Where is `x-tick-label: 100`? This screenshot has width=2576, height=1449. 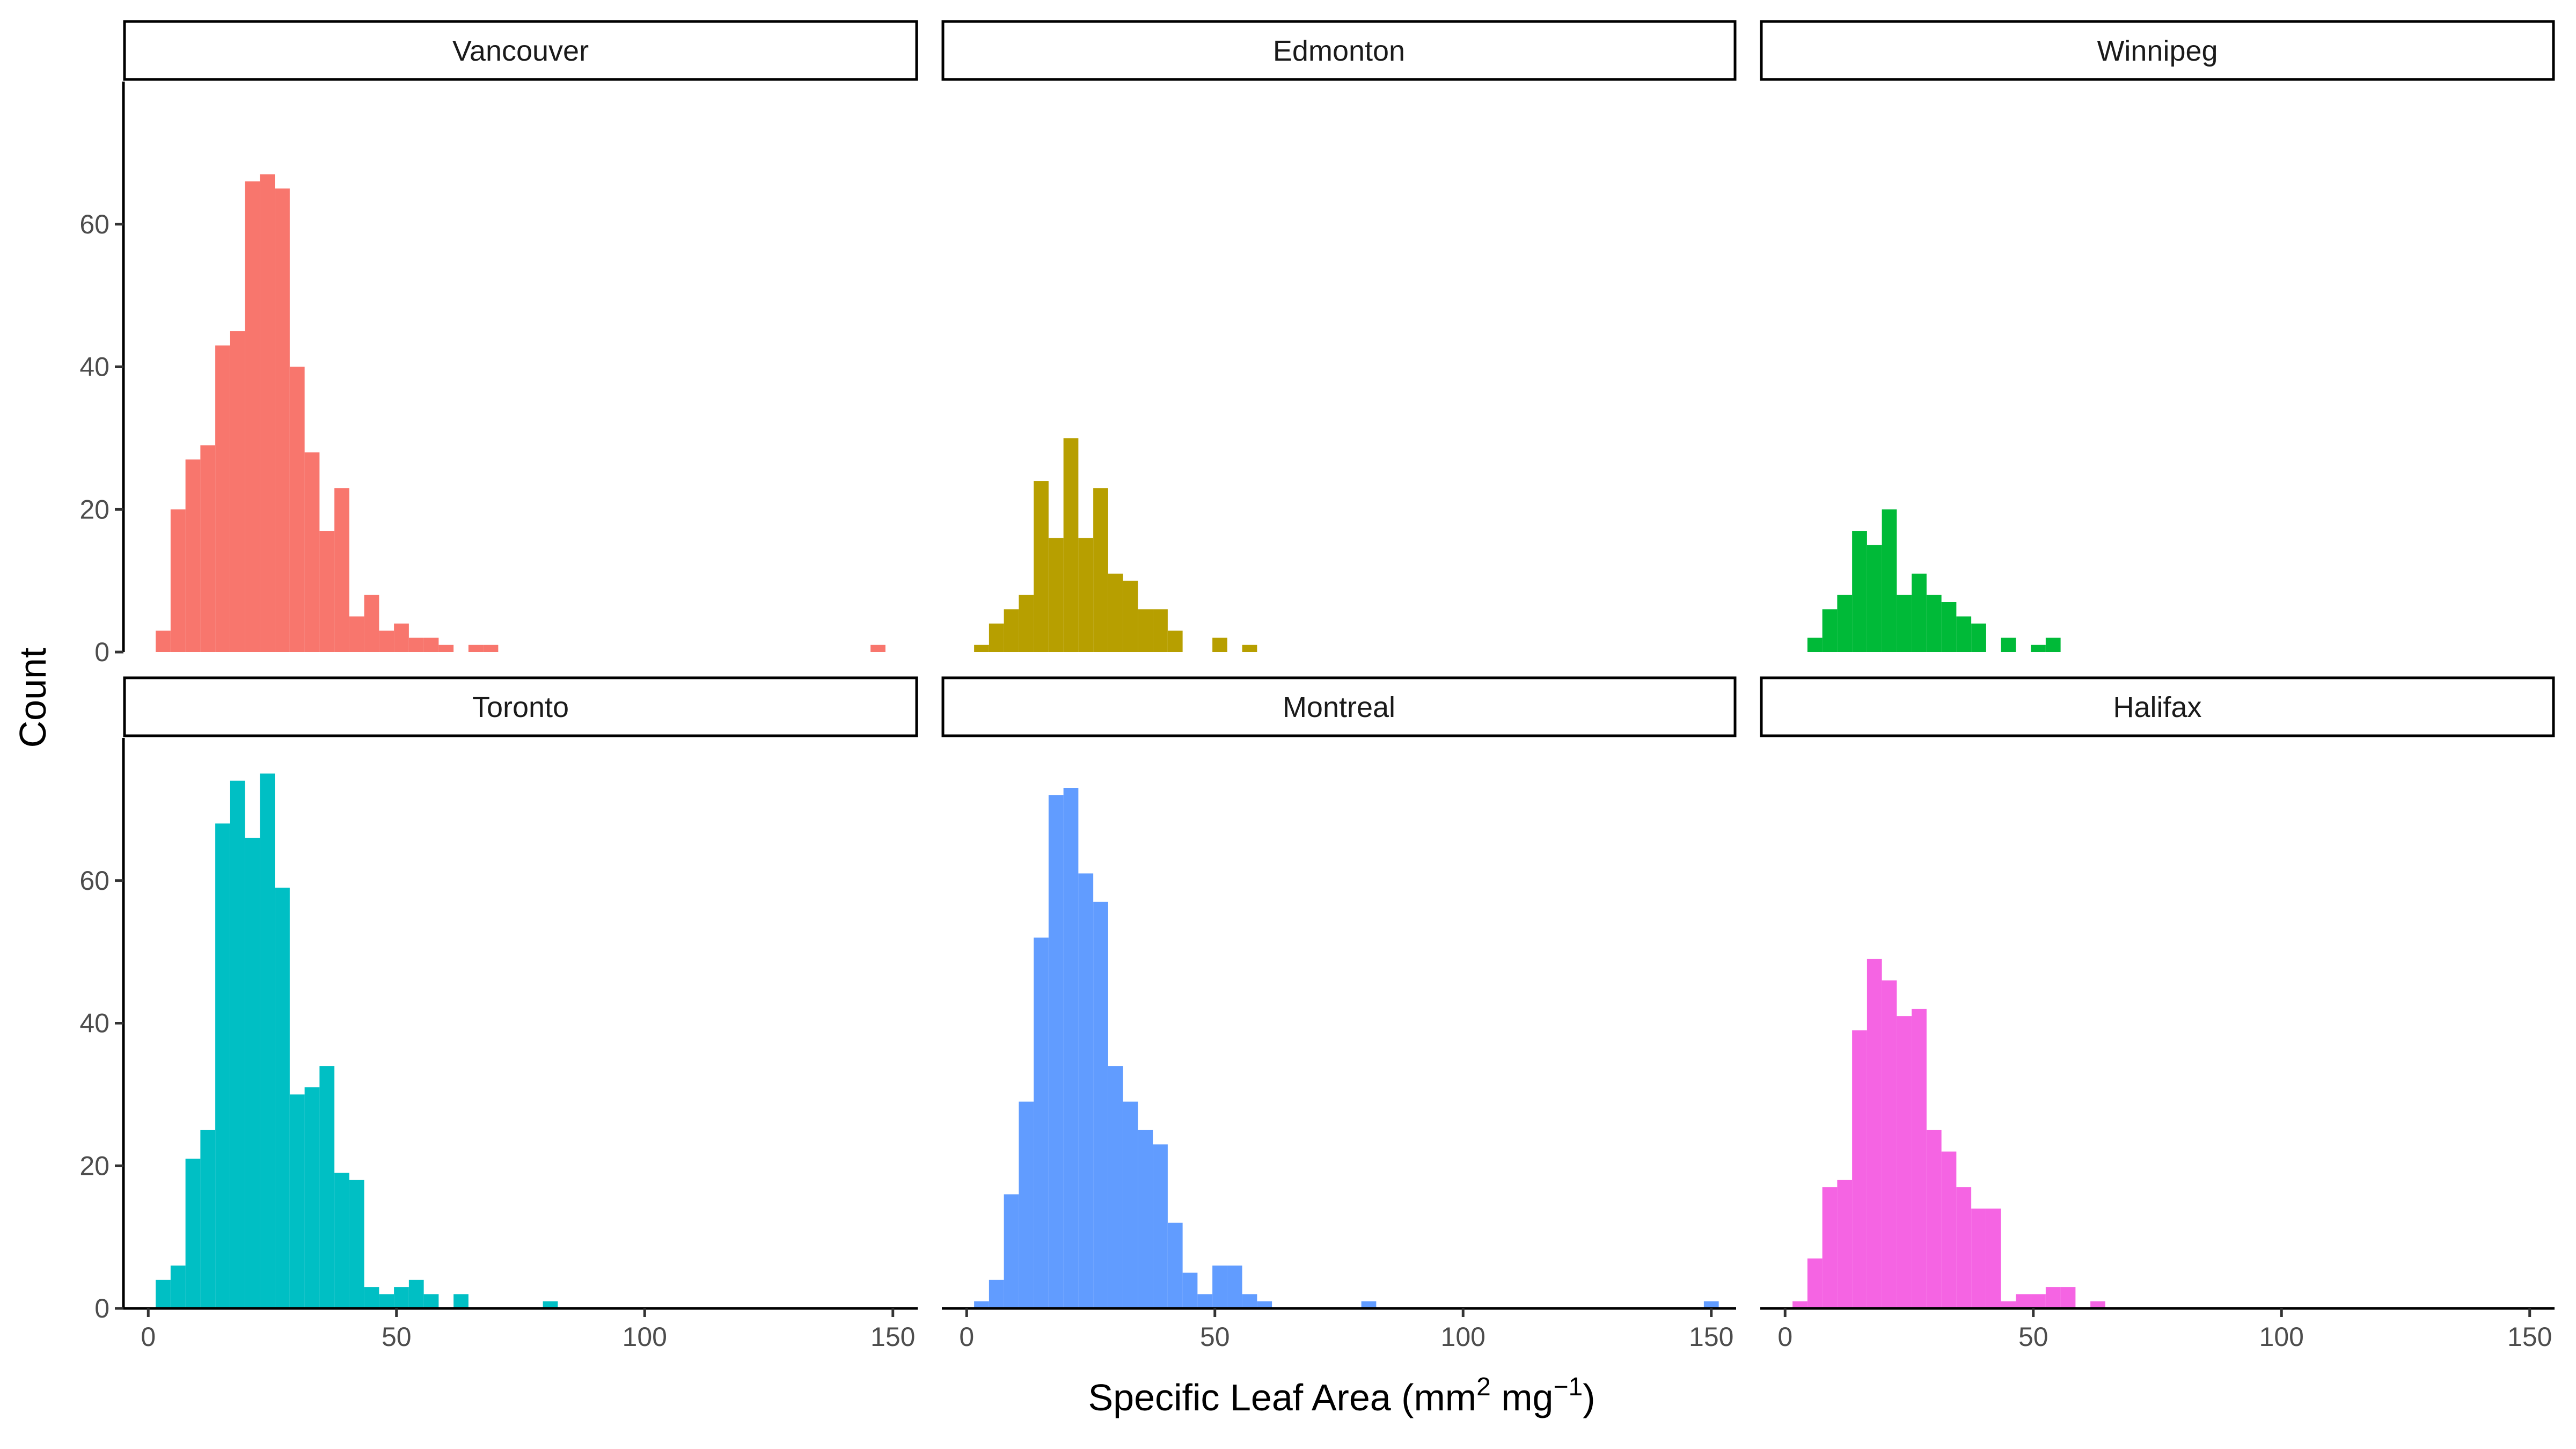
x-tick-label: 100 is located at coordinates (2281, 1337).